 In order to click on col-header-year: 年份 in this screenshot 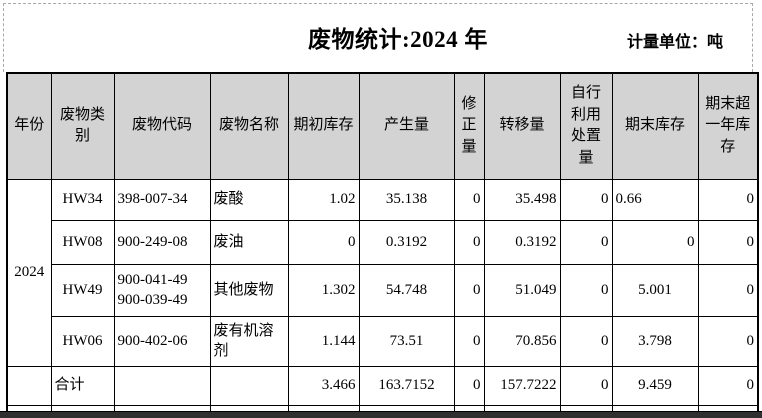, I will do `click(29, 126)`.